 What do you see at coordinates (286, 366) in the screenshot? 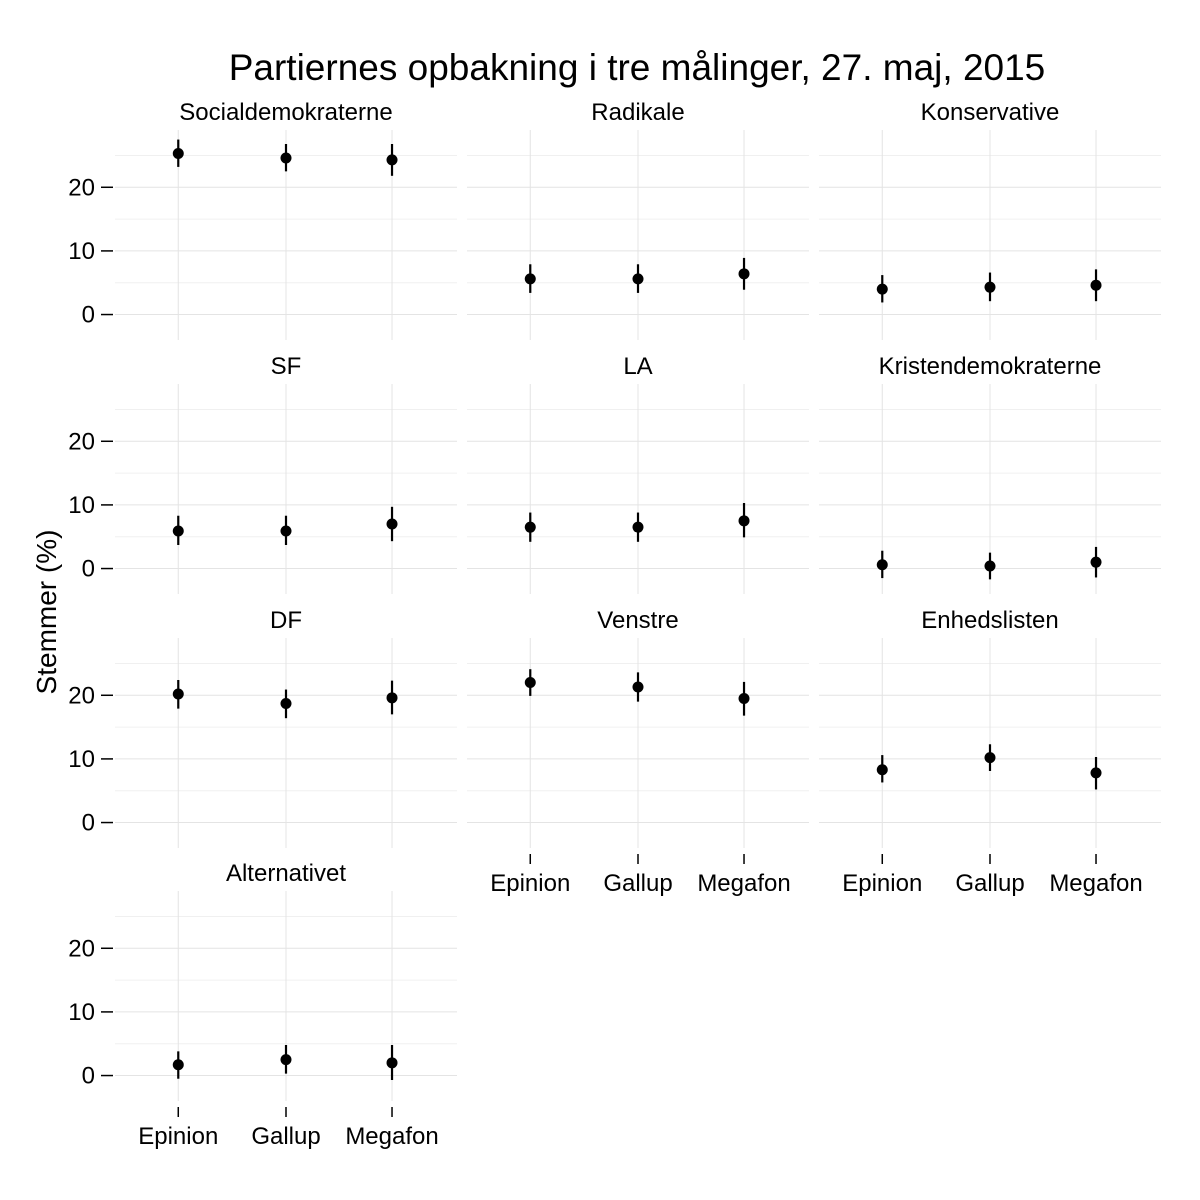
I see `facet-strip-label: SF` at bounding box center [286, 366].